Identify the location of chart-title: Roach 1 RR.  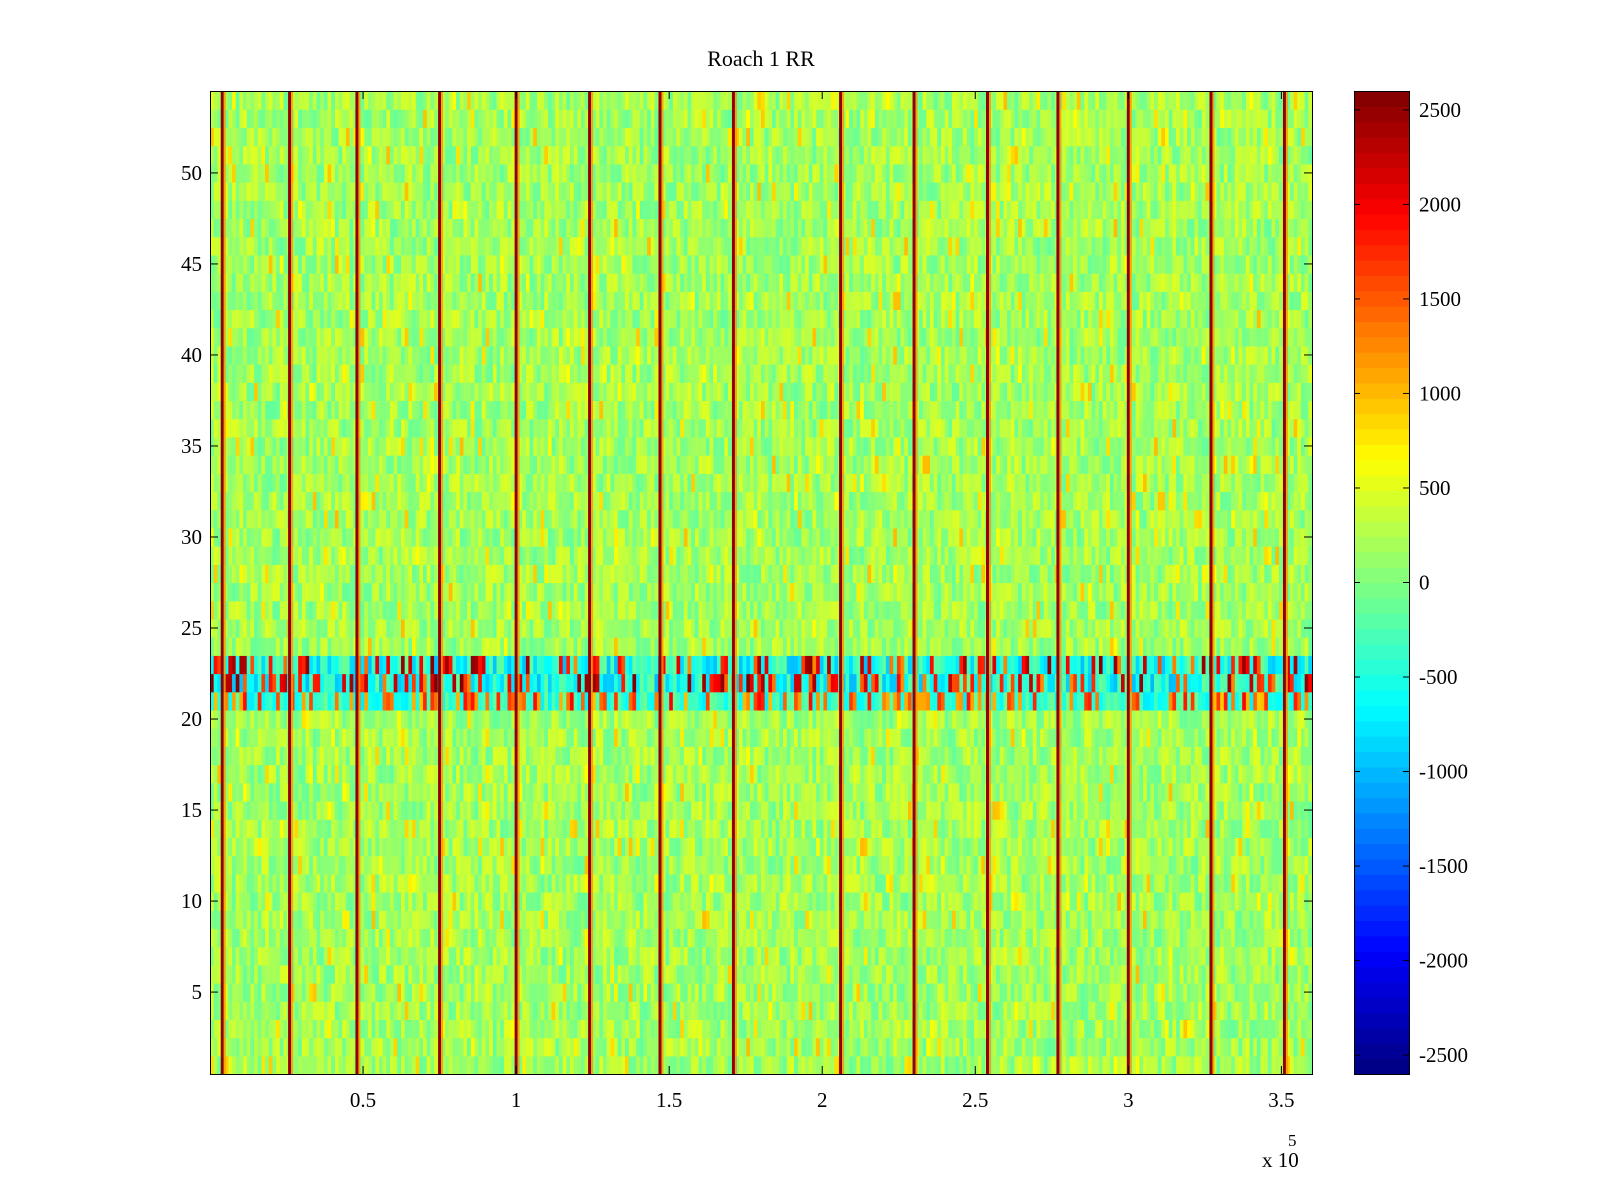
(761, 58).